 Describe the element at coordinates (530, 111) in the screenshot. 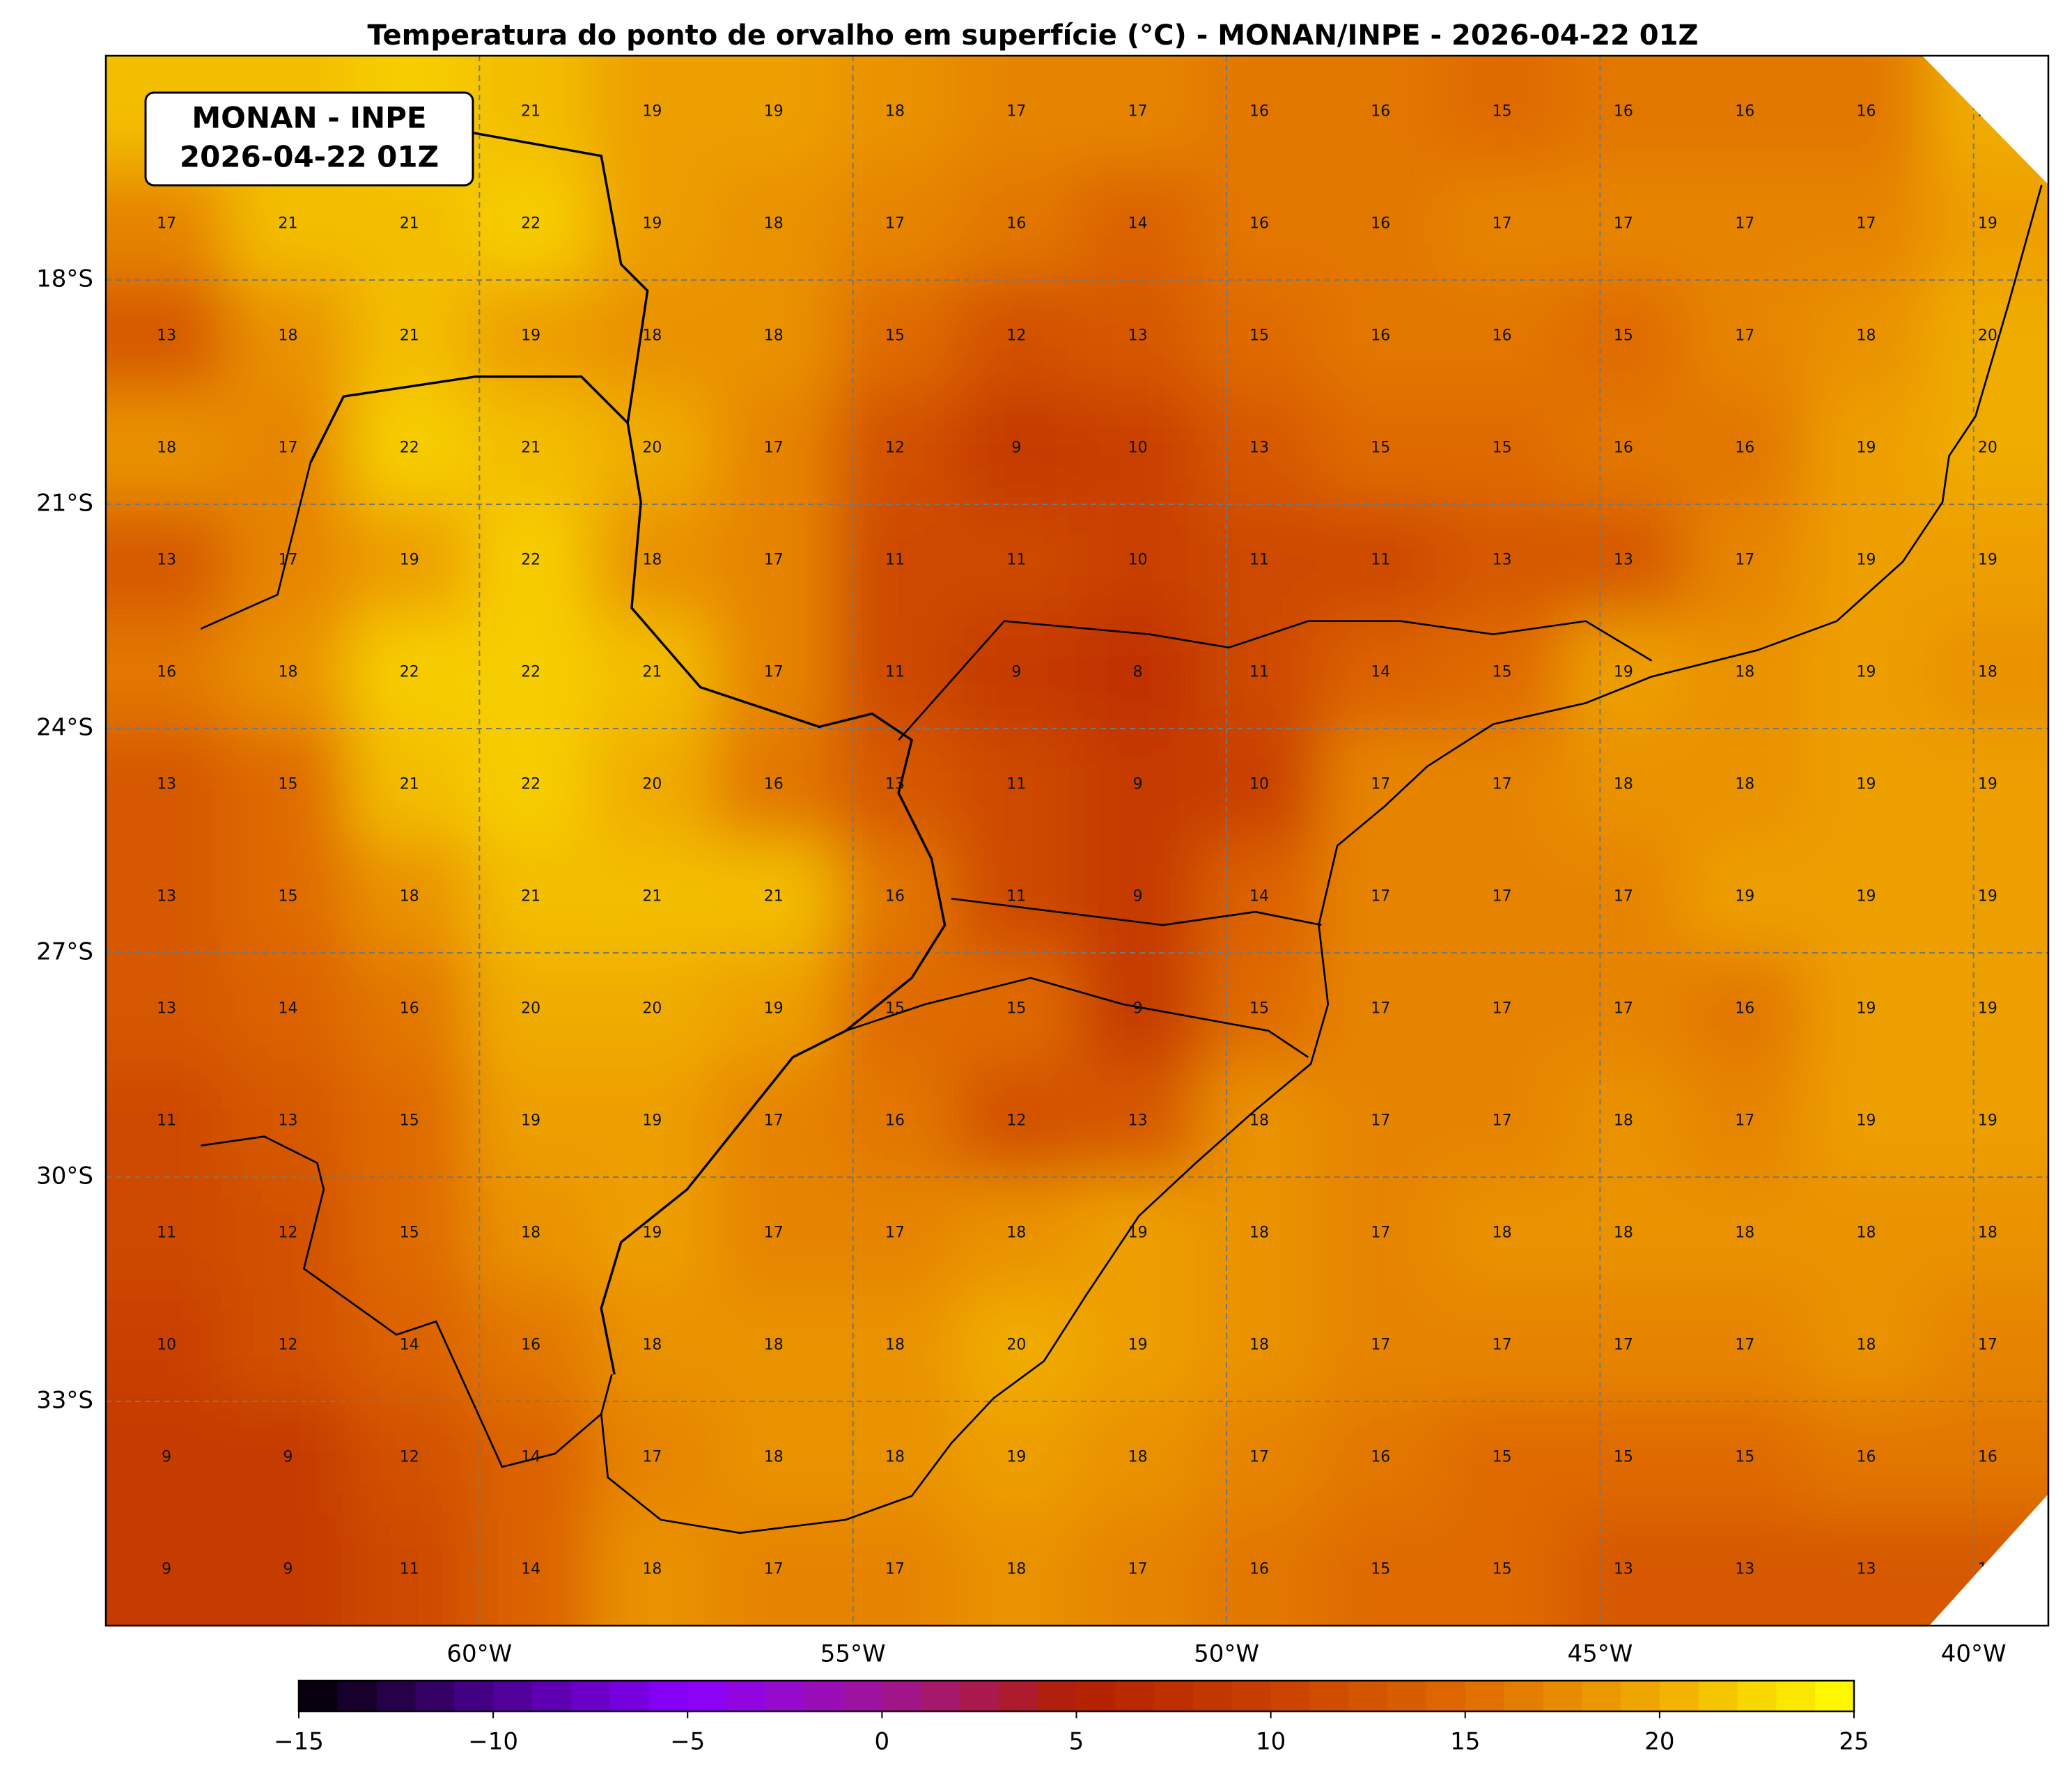

I see `cell-label: 21` at that location.